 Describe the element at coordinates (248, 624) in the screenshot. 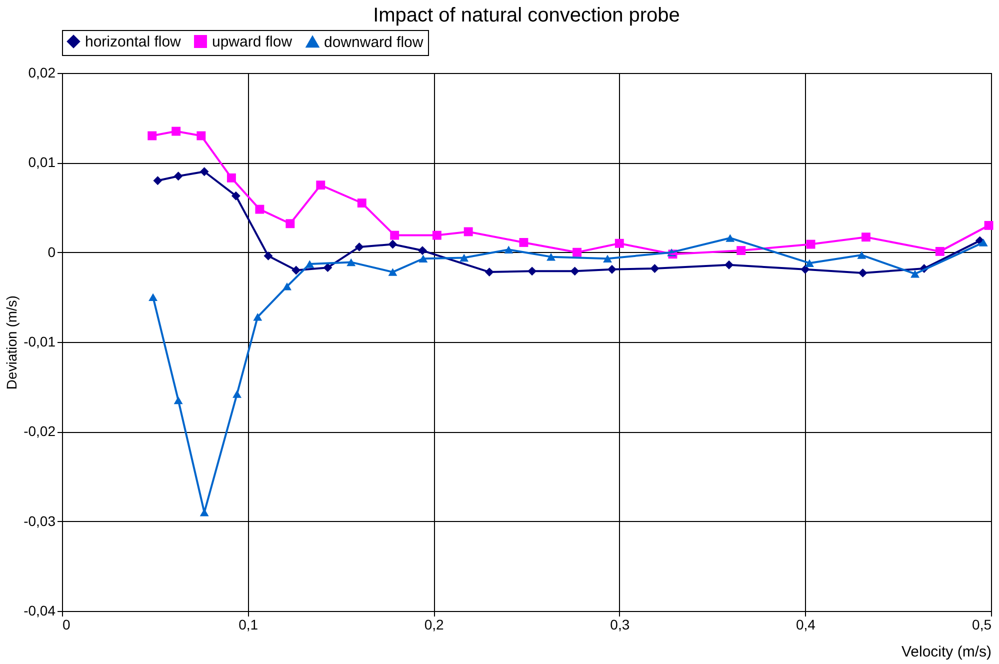

I see `x-tick-label: 0,1` at that location.